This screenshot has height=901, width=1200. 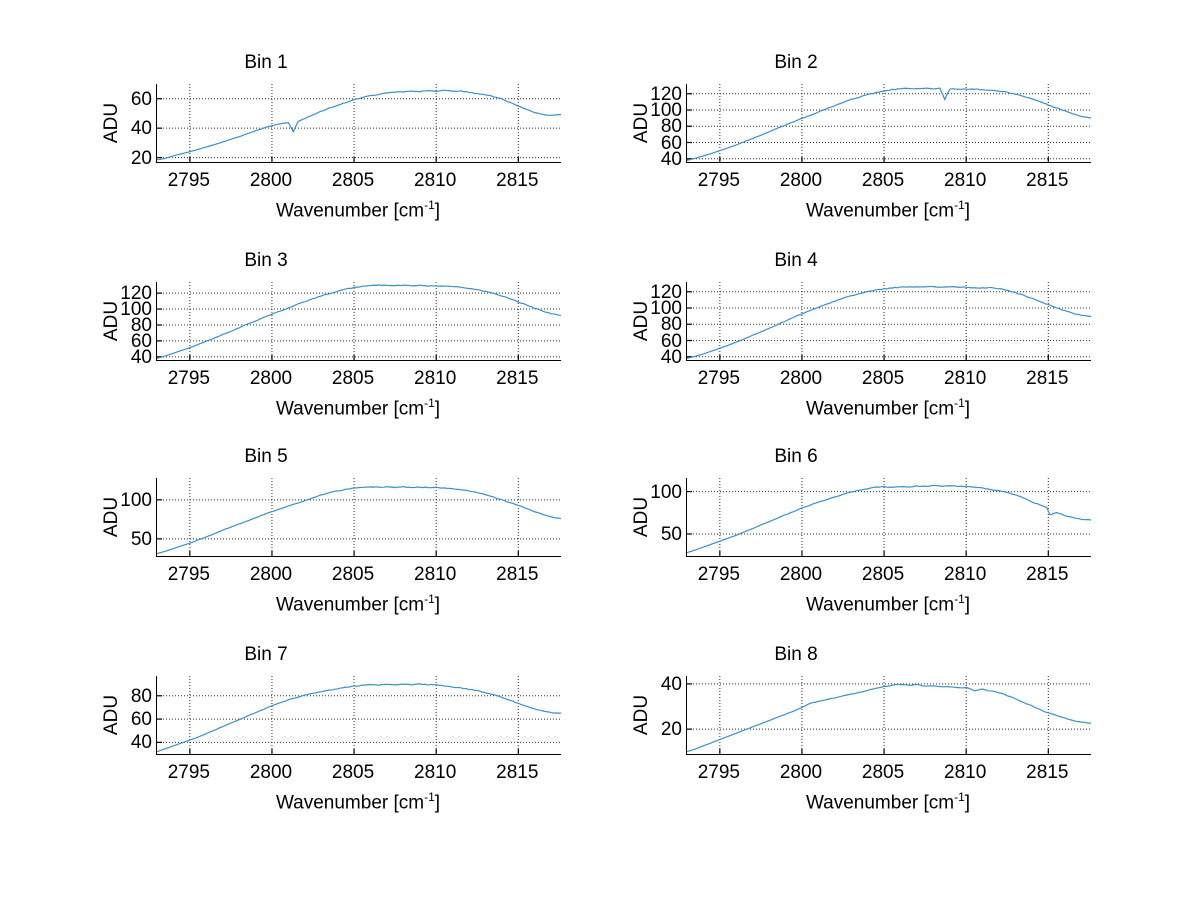 I want to click on x-axis-label-2: Wavenumber [cm-1], so click(x=888, y=210).